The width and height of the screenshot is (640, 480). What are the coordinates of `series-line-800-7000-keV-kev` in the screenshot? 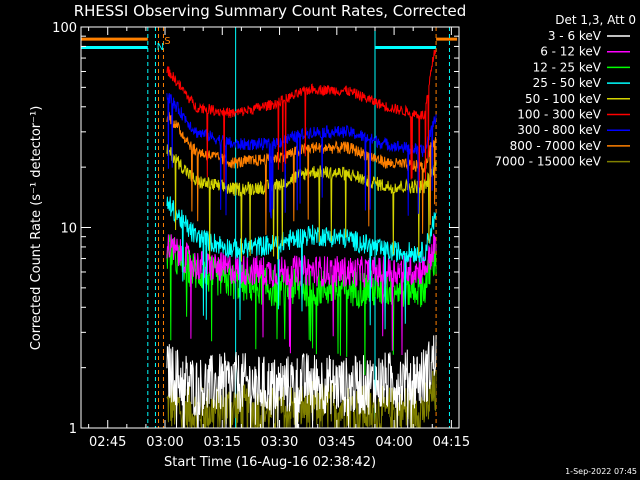 It's located at (301, 173).